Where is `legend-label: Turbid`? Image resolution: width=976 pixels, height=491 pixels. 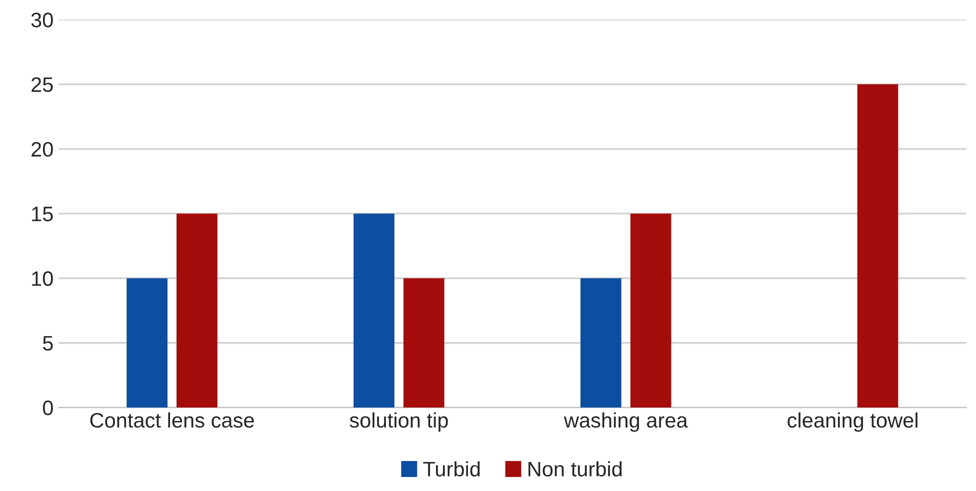 legend-label: Turbid is located at coordinates (451, 468).